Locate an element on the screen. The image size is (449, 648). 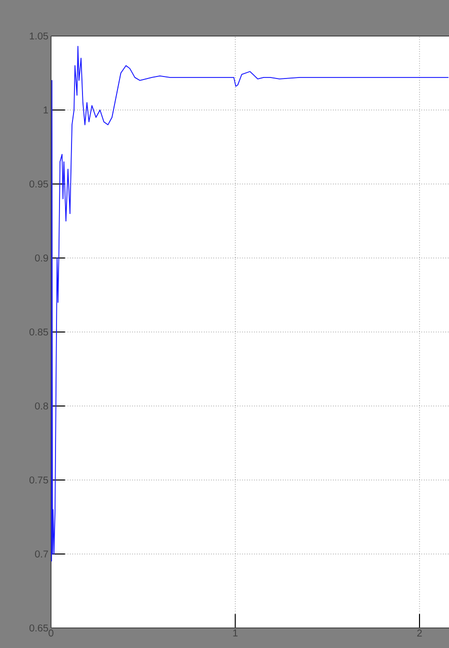
y-tick-label: 0.7 is located at coordinates (41, 554).